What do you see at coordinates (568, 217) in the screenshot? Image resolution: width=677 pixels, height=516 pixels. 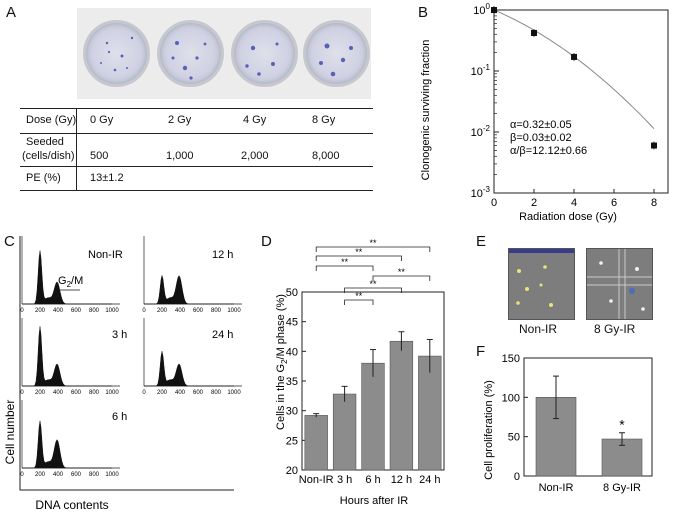 I see `b-xlabel: Radiation dose (Gy)` at bounding box center [568, 217].